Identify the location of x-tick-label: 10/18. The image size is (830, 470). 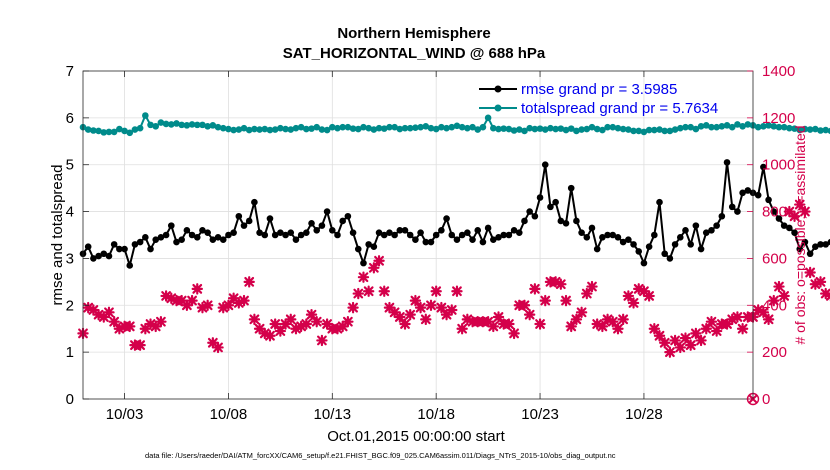
(436, 414).